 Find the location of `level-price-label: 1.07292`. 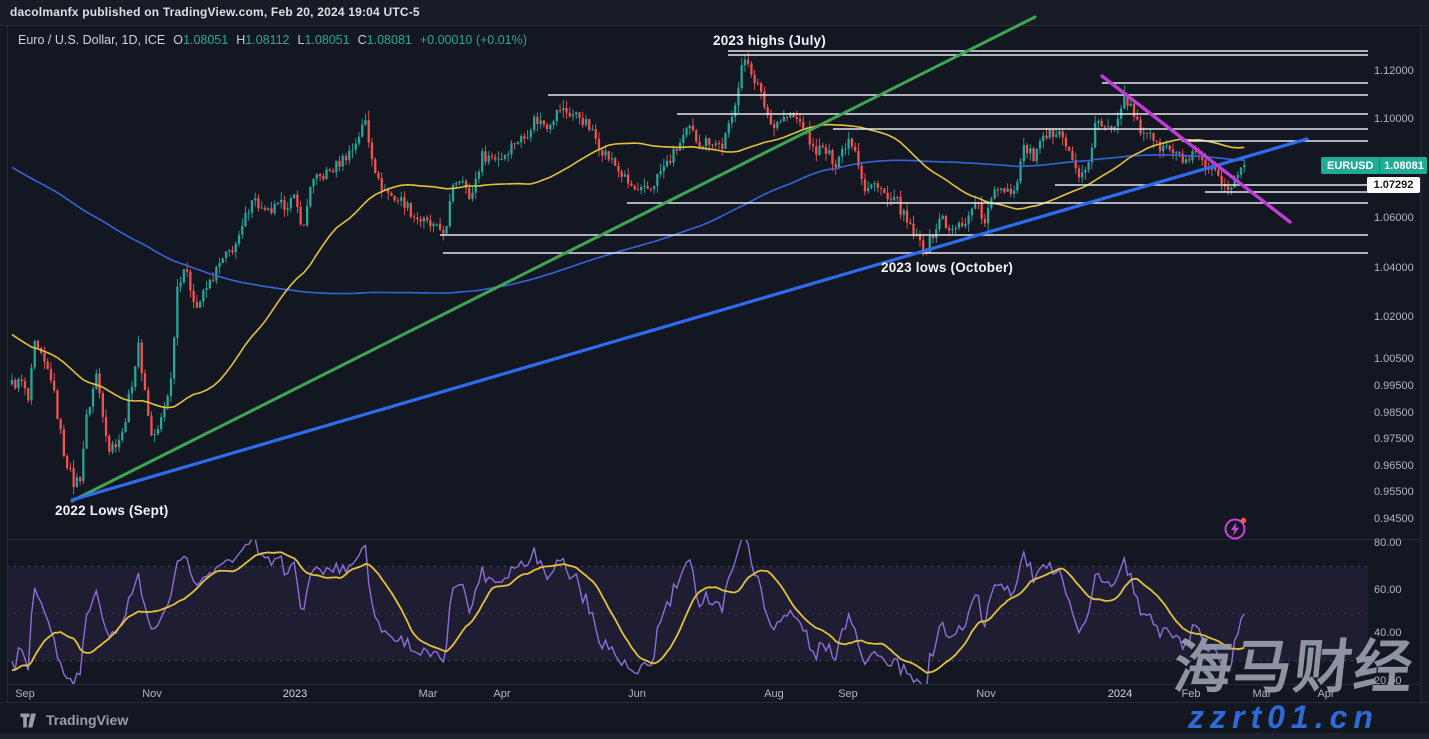

level-price-label: 1.07292 is located at coordinates (1393, 185).